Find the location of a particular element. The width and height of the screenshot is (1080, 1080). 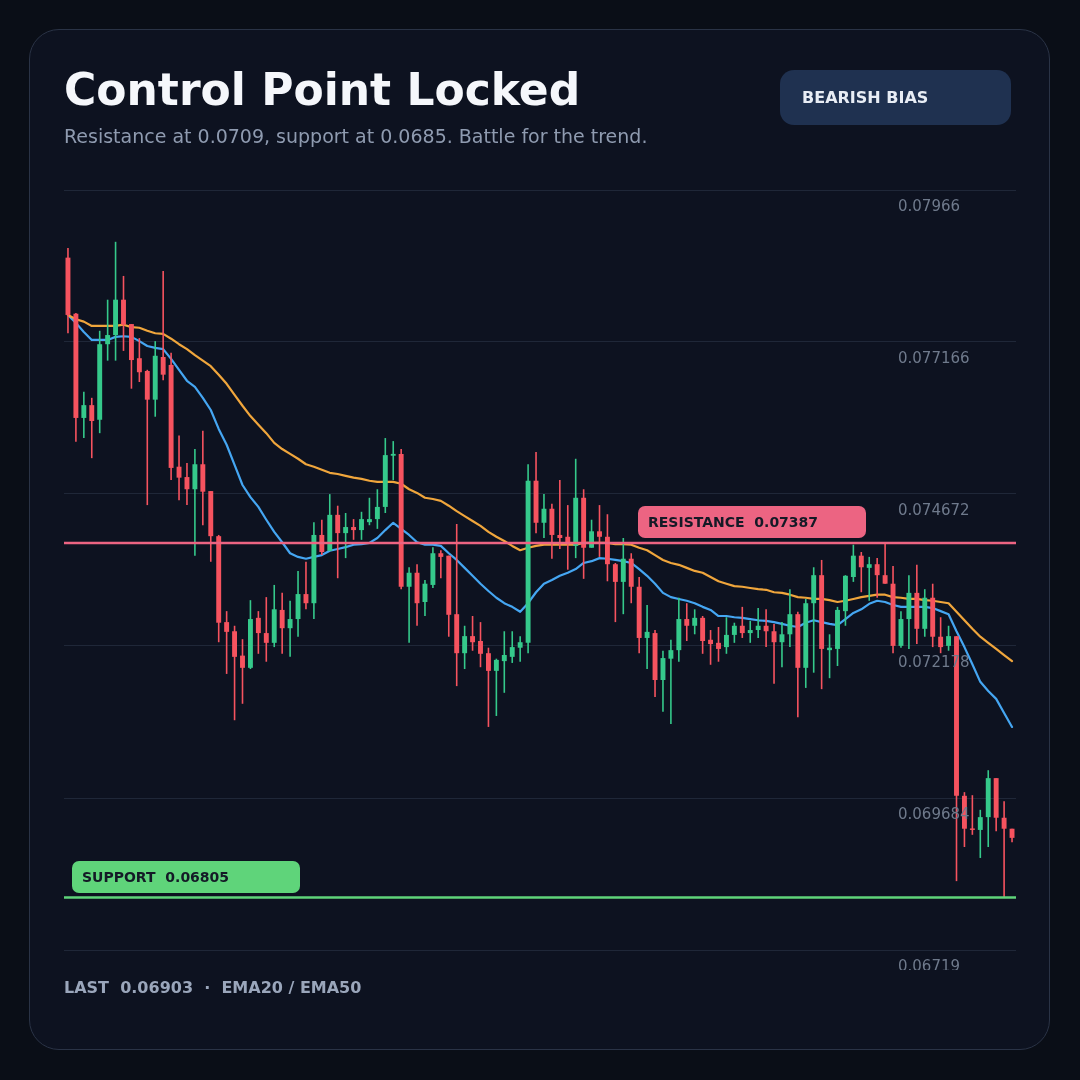

text: LAST 0.06903 · EMA20 / EMA50 is located at coordinates (213, 987).